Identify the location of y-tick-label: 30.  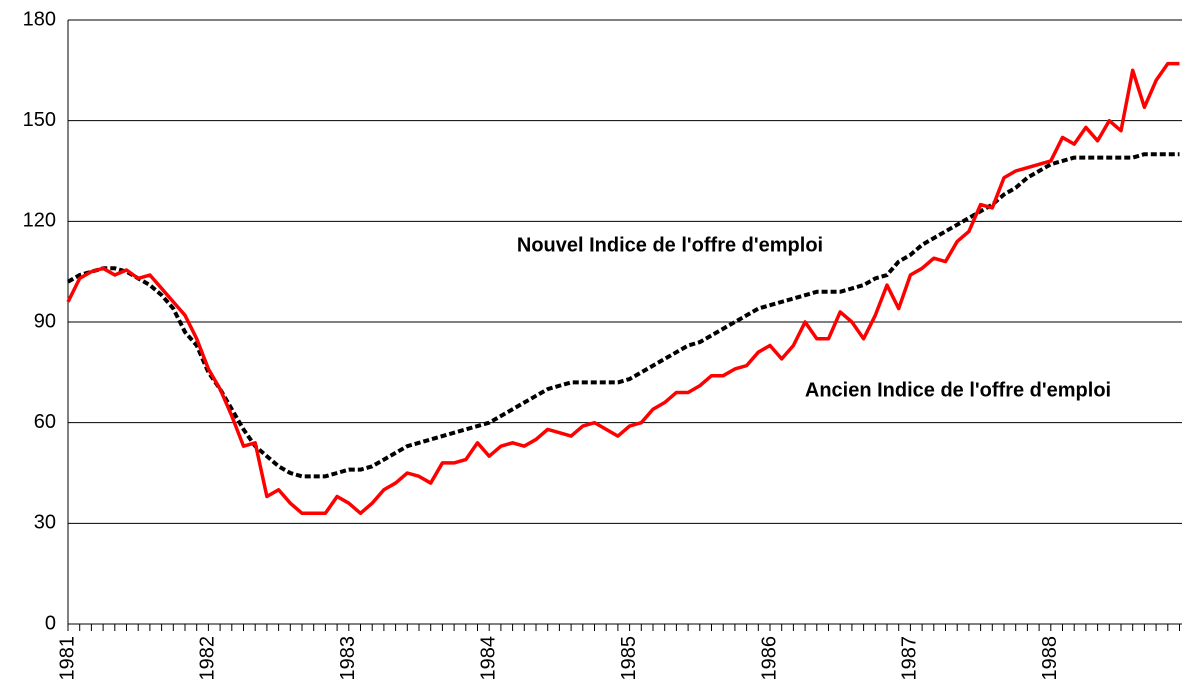
(45, 523).